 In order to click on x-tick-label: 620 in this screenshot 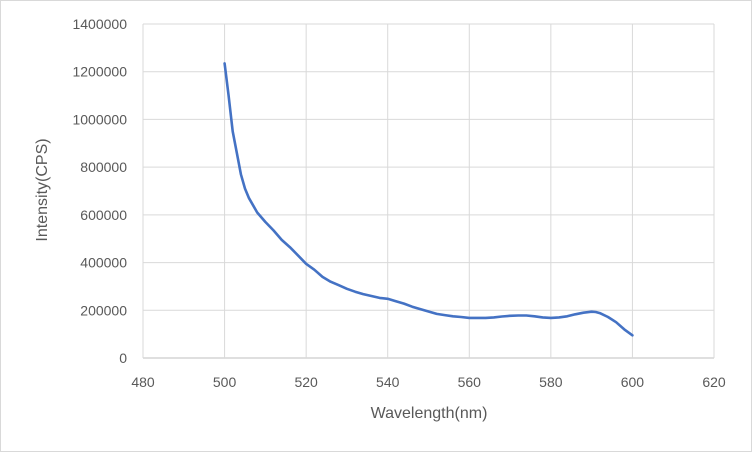, I will do `click(714, 382)`.